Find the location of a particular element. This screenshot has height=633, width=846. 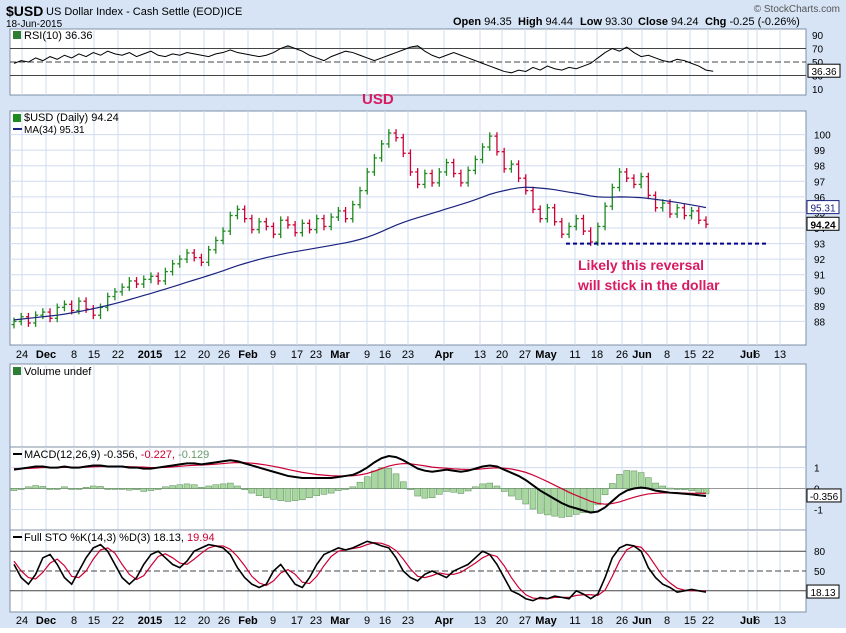

x-axis-label-bottom: 17 is located at coordinates (297, 621).